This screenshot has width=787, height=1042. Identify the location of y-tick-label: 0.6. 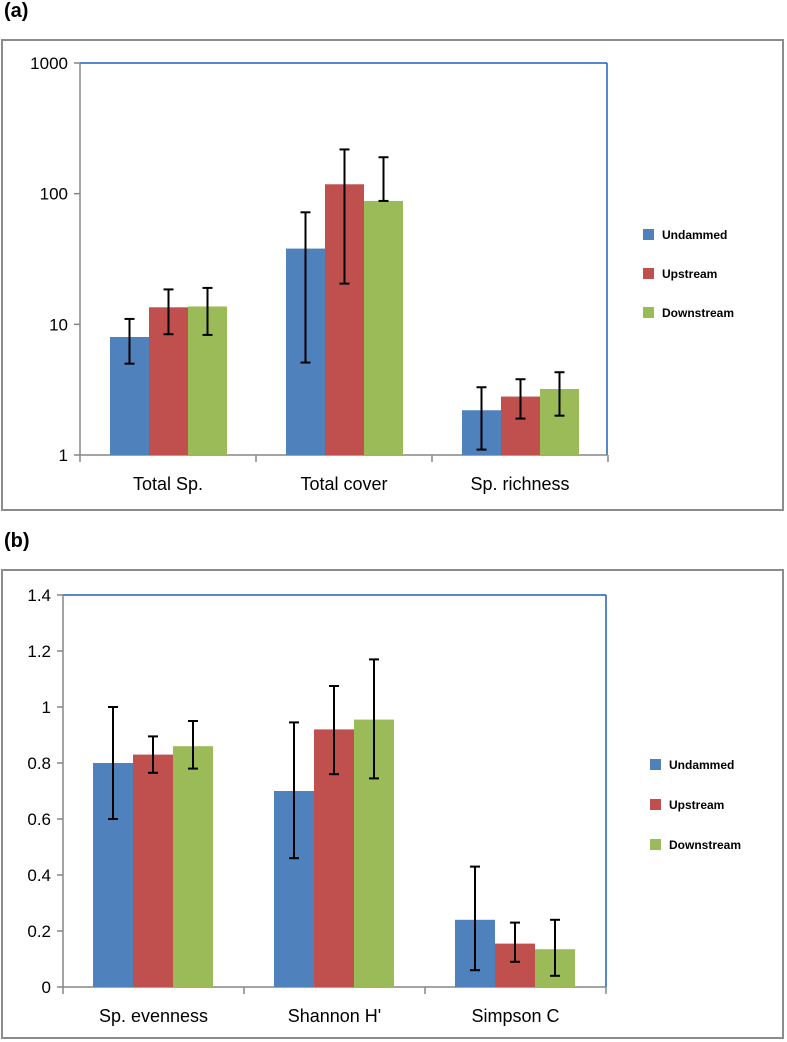
(39, 819).